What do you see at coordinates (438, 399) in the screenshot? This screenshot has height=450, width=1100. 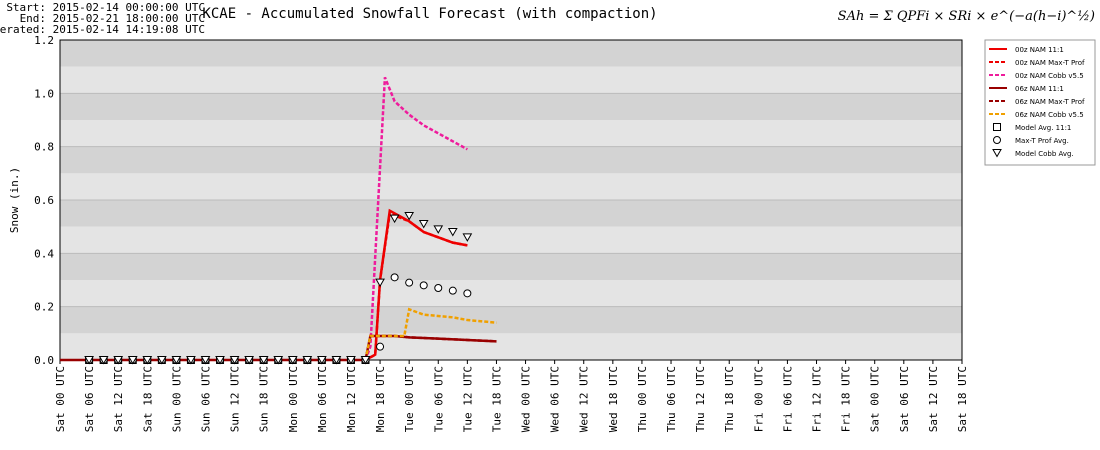 I see `x-tick-label: Tue 06 UTC` at bounding box center [438, 399].